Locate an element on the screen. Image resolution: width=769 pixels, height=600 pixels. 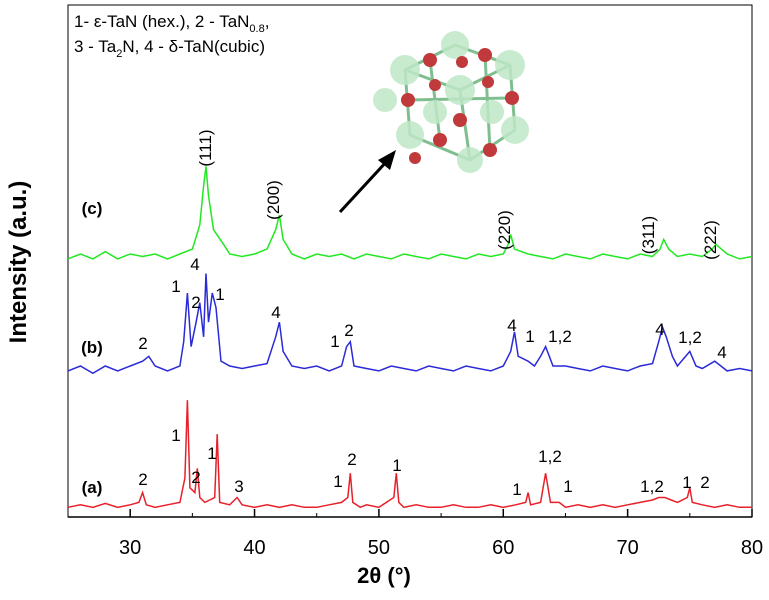
x-tick-label: 30 is located at coordinates (130, 548).